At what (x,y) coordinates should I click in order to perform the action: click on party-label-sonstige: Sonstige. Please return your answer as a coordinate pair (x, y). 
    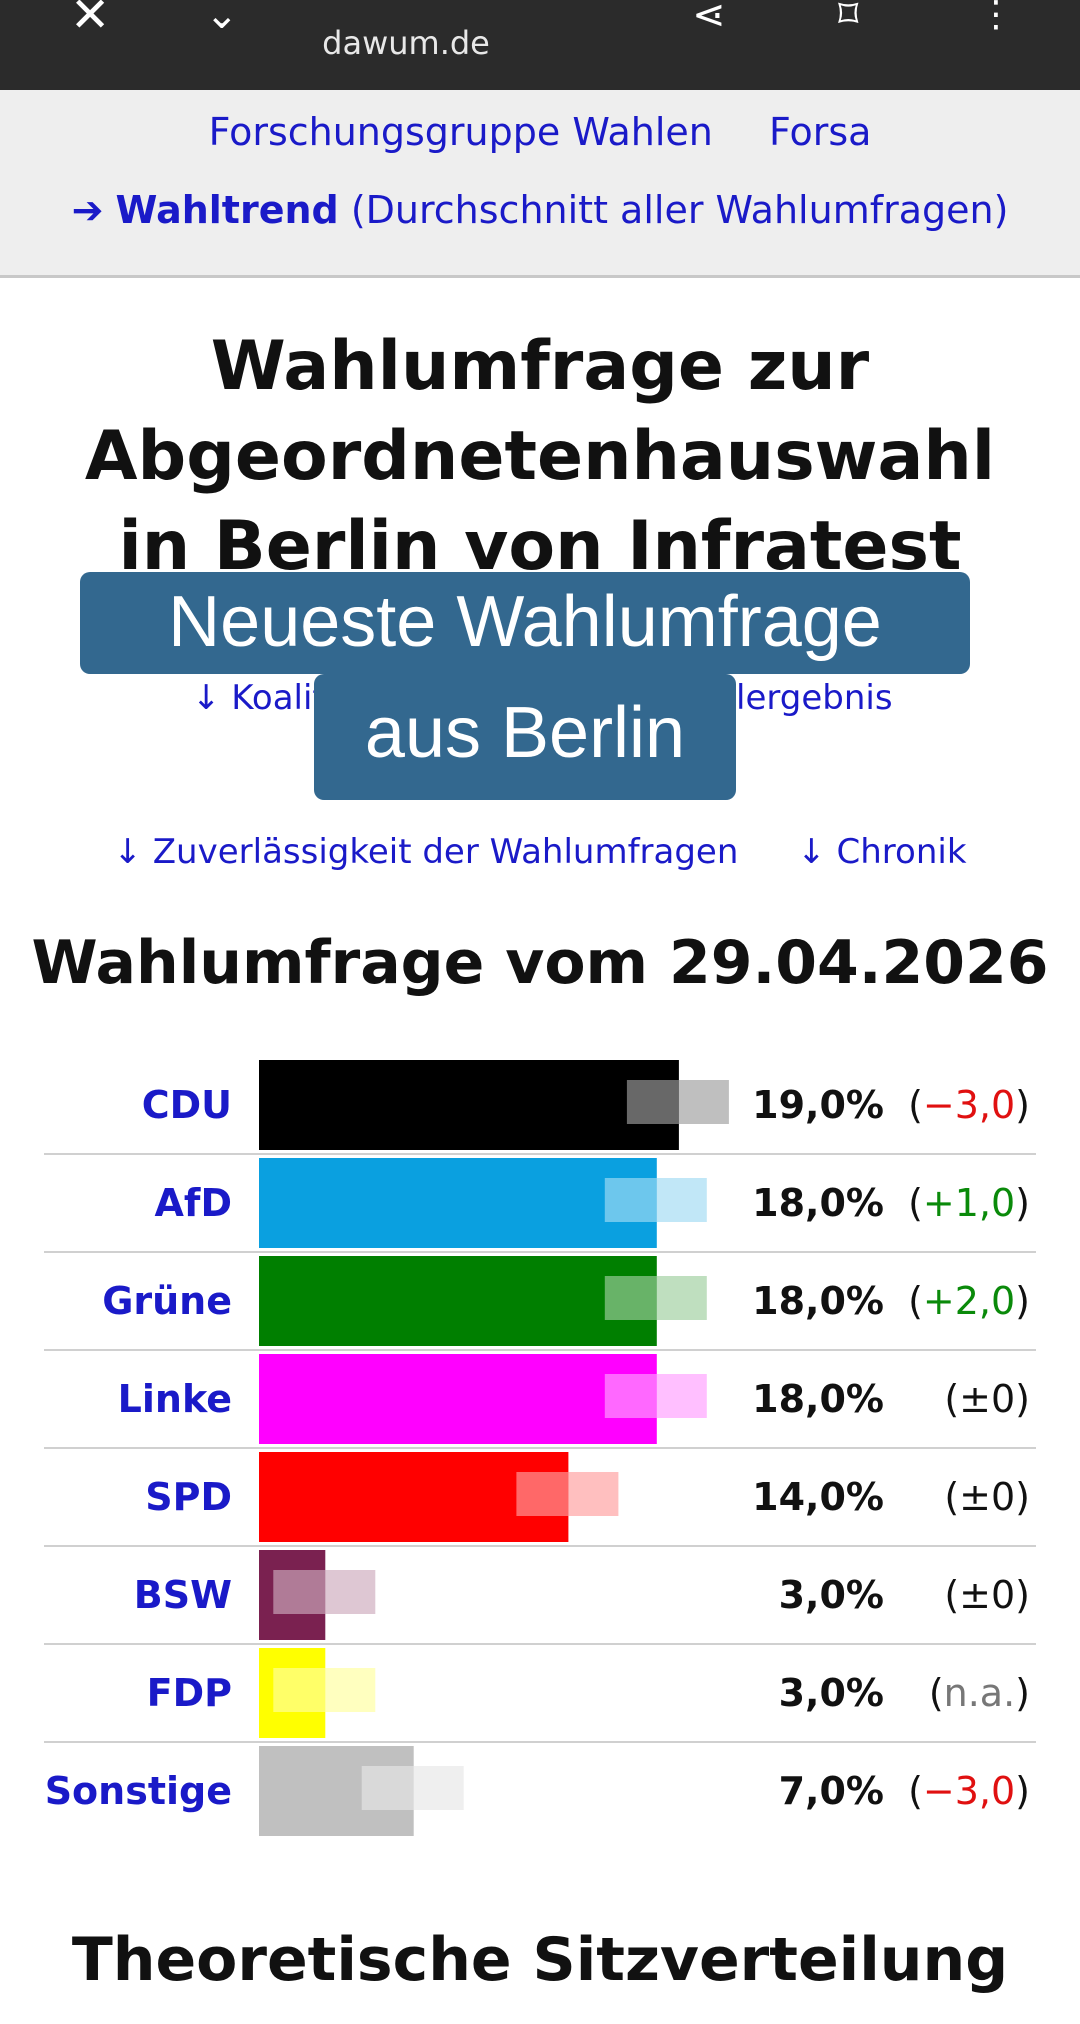
    Looking at the image, I should click on (138, 1791).